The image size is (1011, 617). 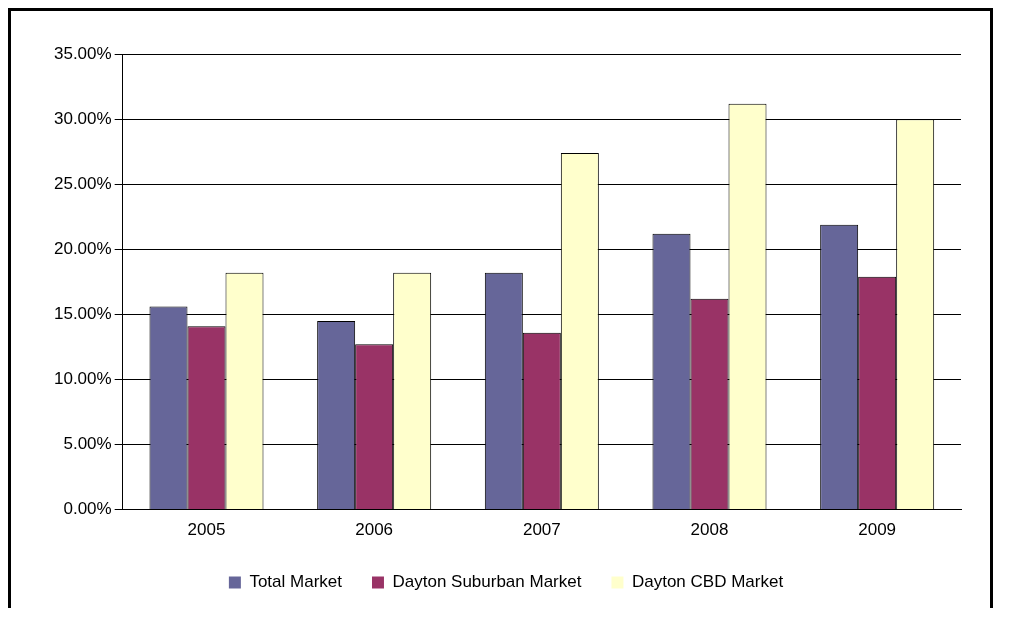 What do you see at coordinates (82, 53) in the screenshot?
I see `y-tick-label: 35.00%` at bounding box center [82, 53].